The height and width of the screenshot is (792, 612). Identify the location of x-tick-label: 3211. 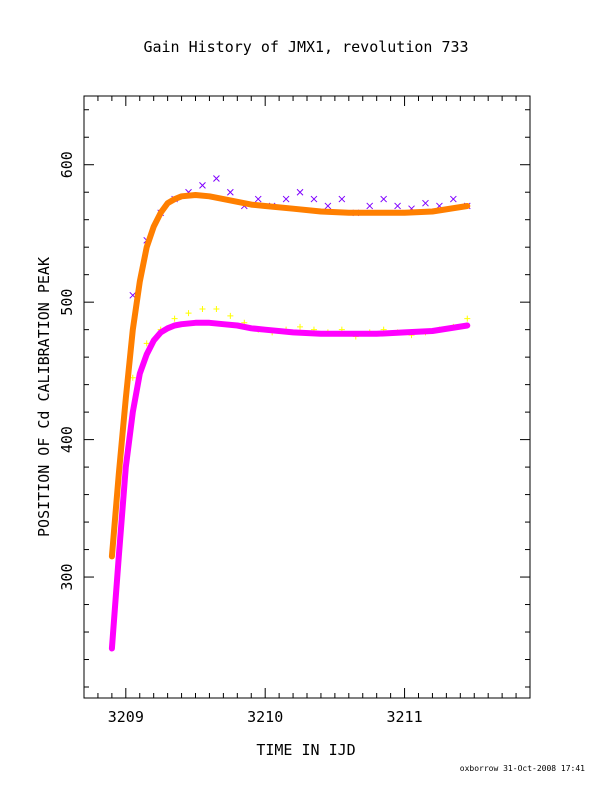
(405, 717).